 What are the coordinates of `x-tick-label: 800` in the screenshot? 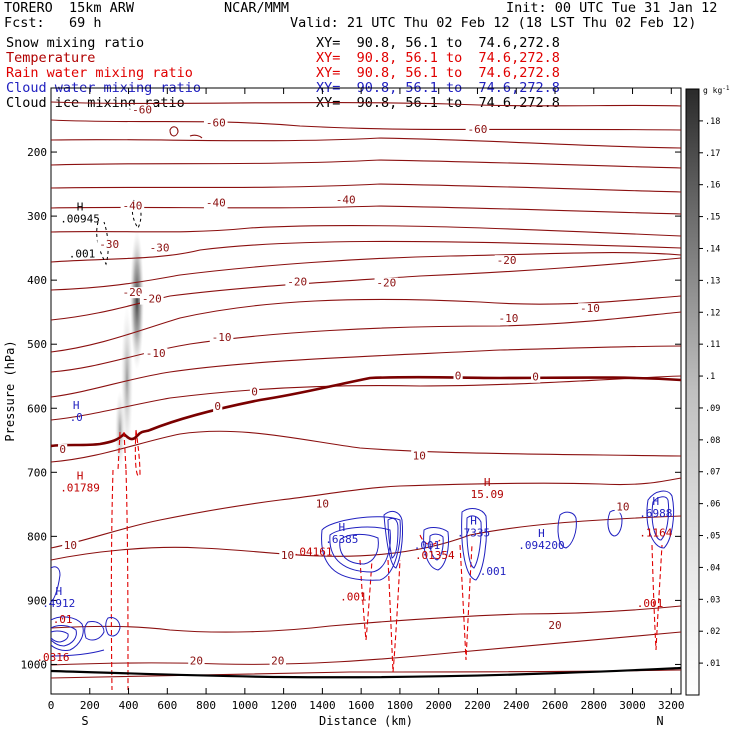 It's located at (206, 705).